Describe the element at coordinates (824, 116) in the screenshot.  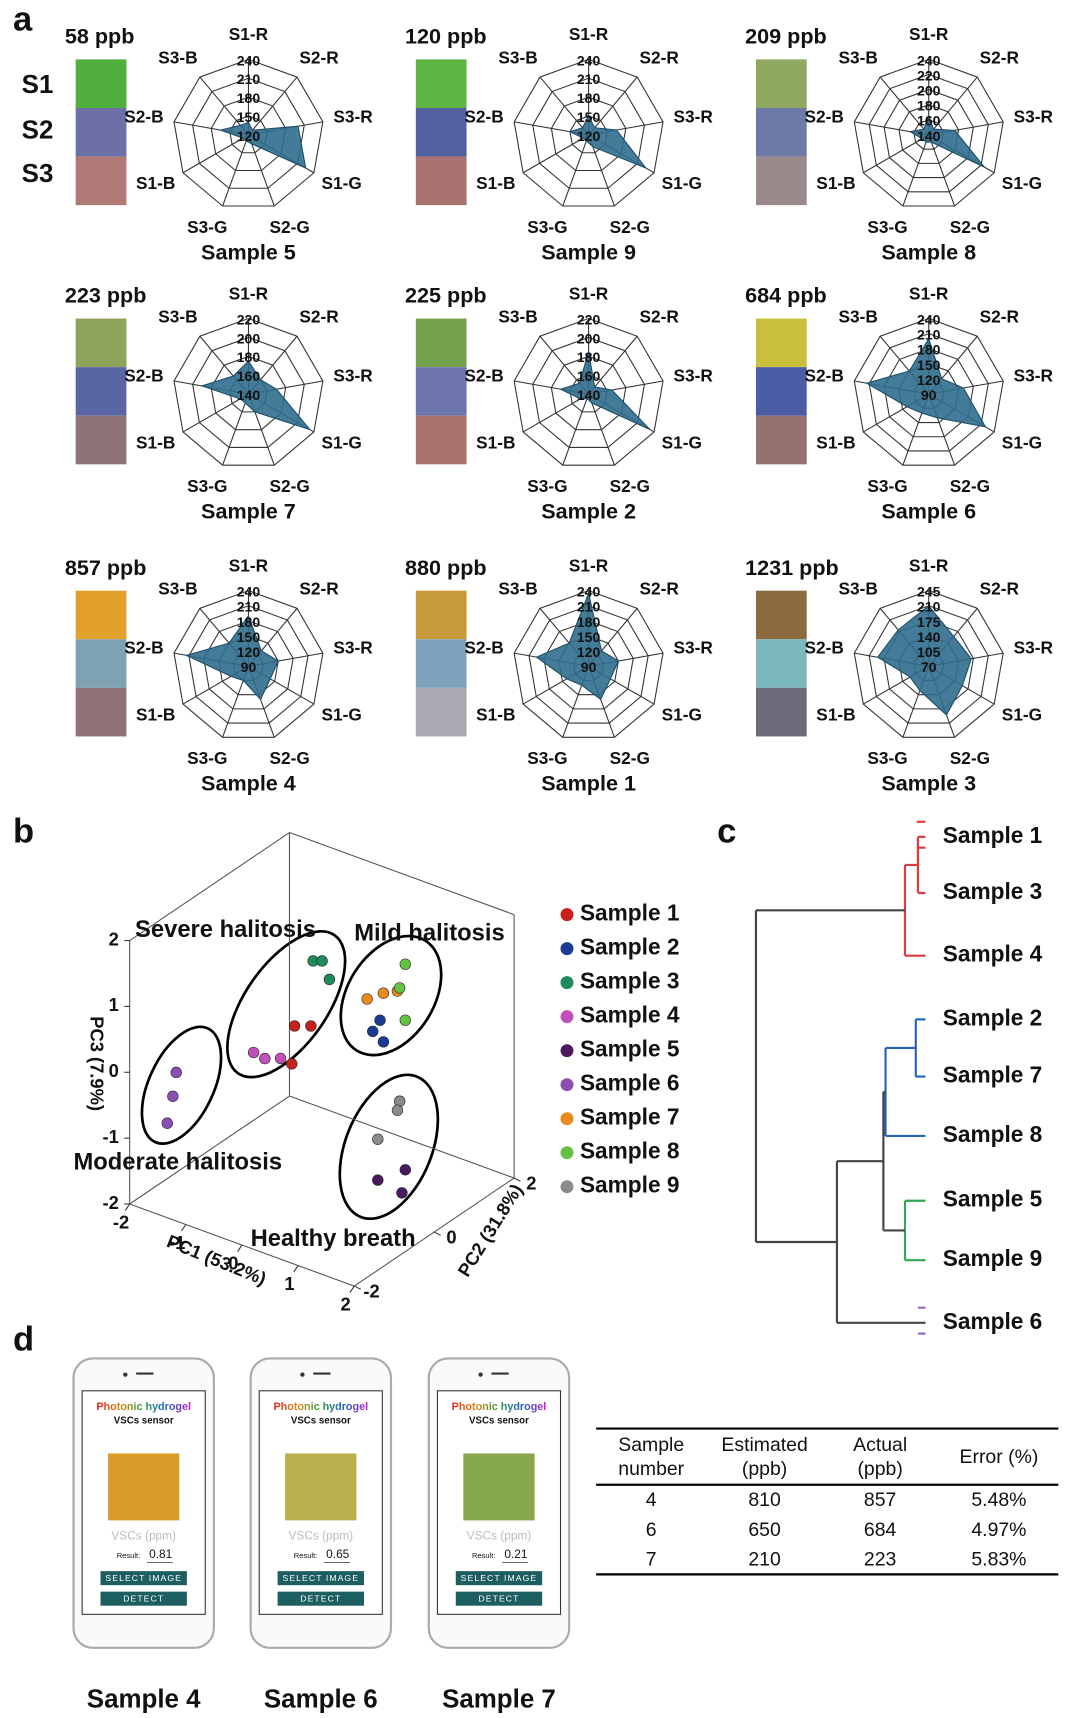
I see `radar-axis-label: S2-B` at that location.